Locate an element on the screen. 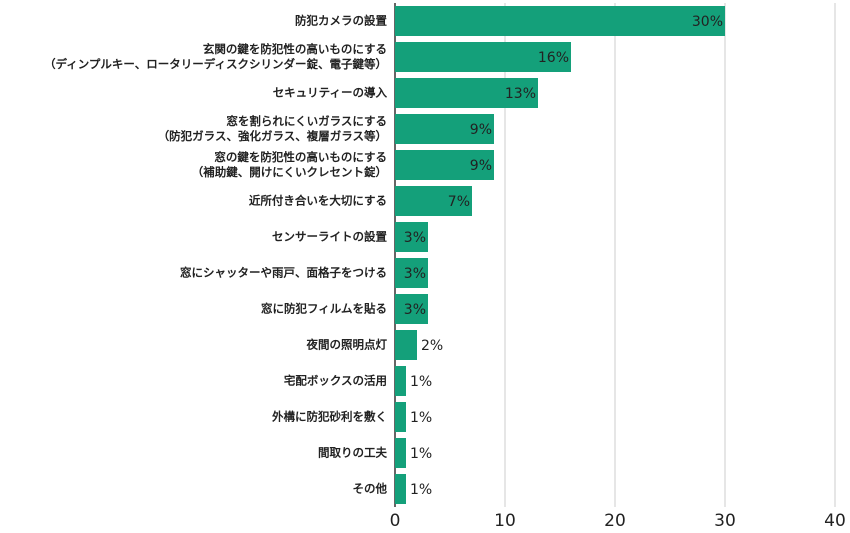  category-label: 近所付き合いを大切にする is located at coordinates (317, 200).